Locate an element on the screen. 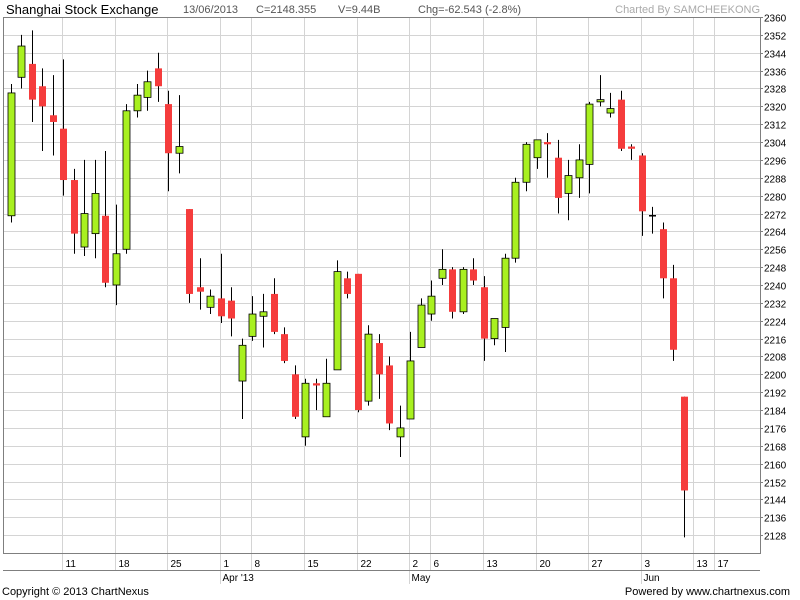 The width and height of the screenshot is (800, 600). y-tick-label: 2240 is located at coordinates (775, 287).